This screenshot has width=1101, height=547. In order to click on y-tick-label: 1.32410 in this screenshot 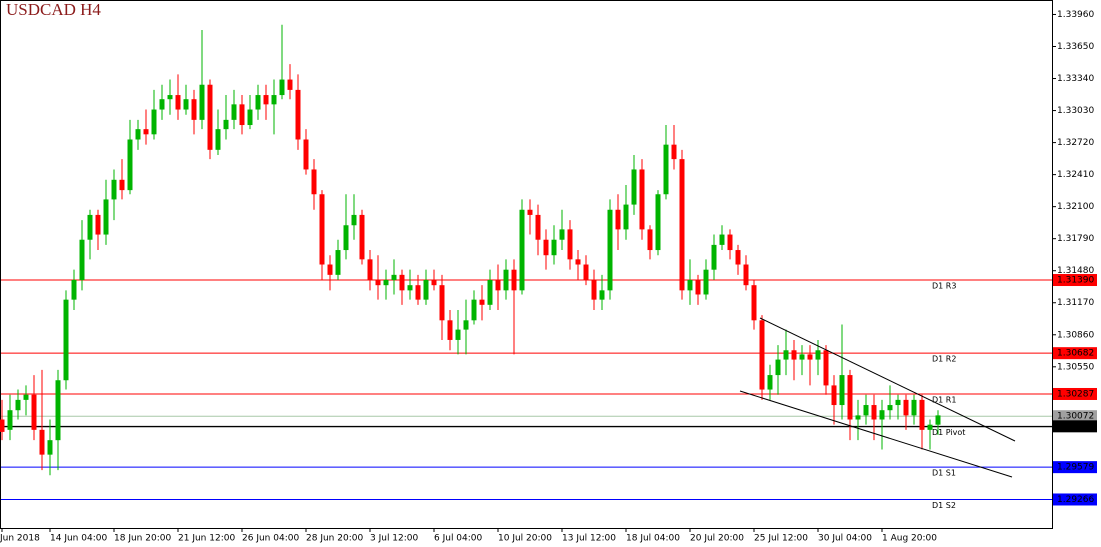, I will do `click(1075, 175)`.